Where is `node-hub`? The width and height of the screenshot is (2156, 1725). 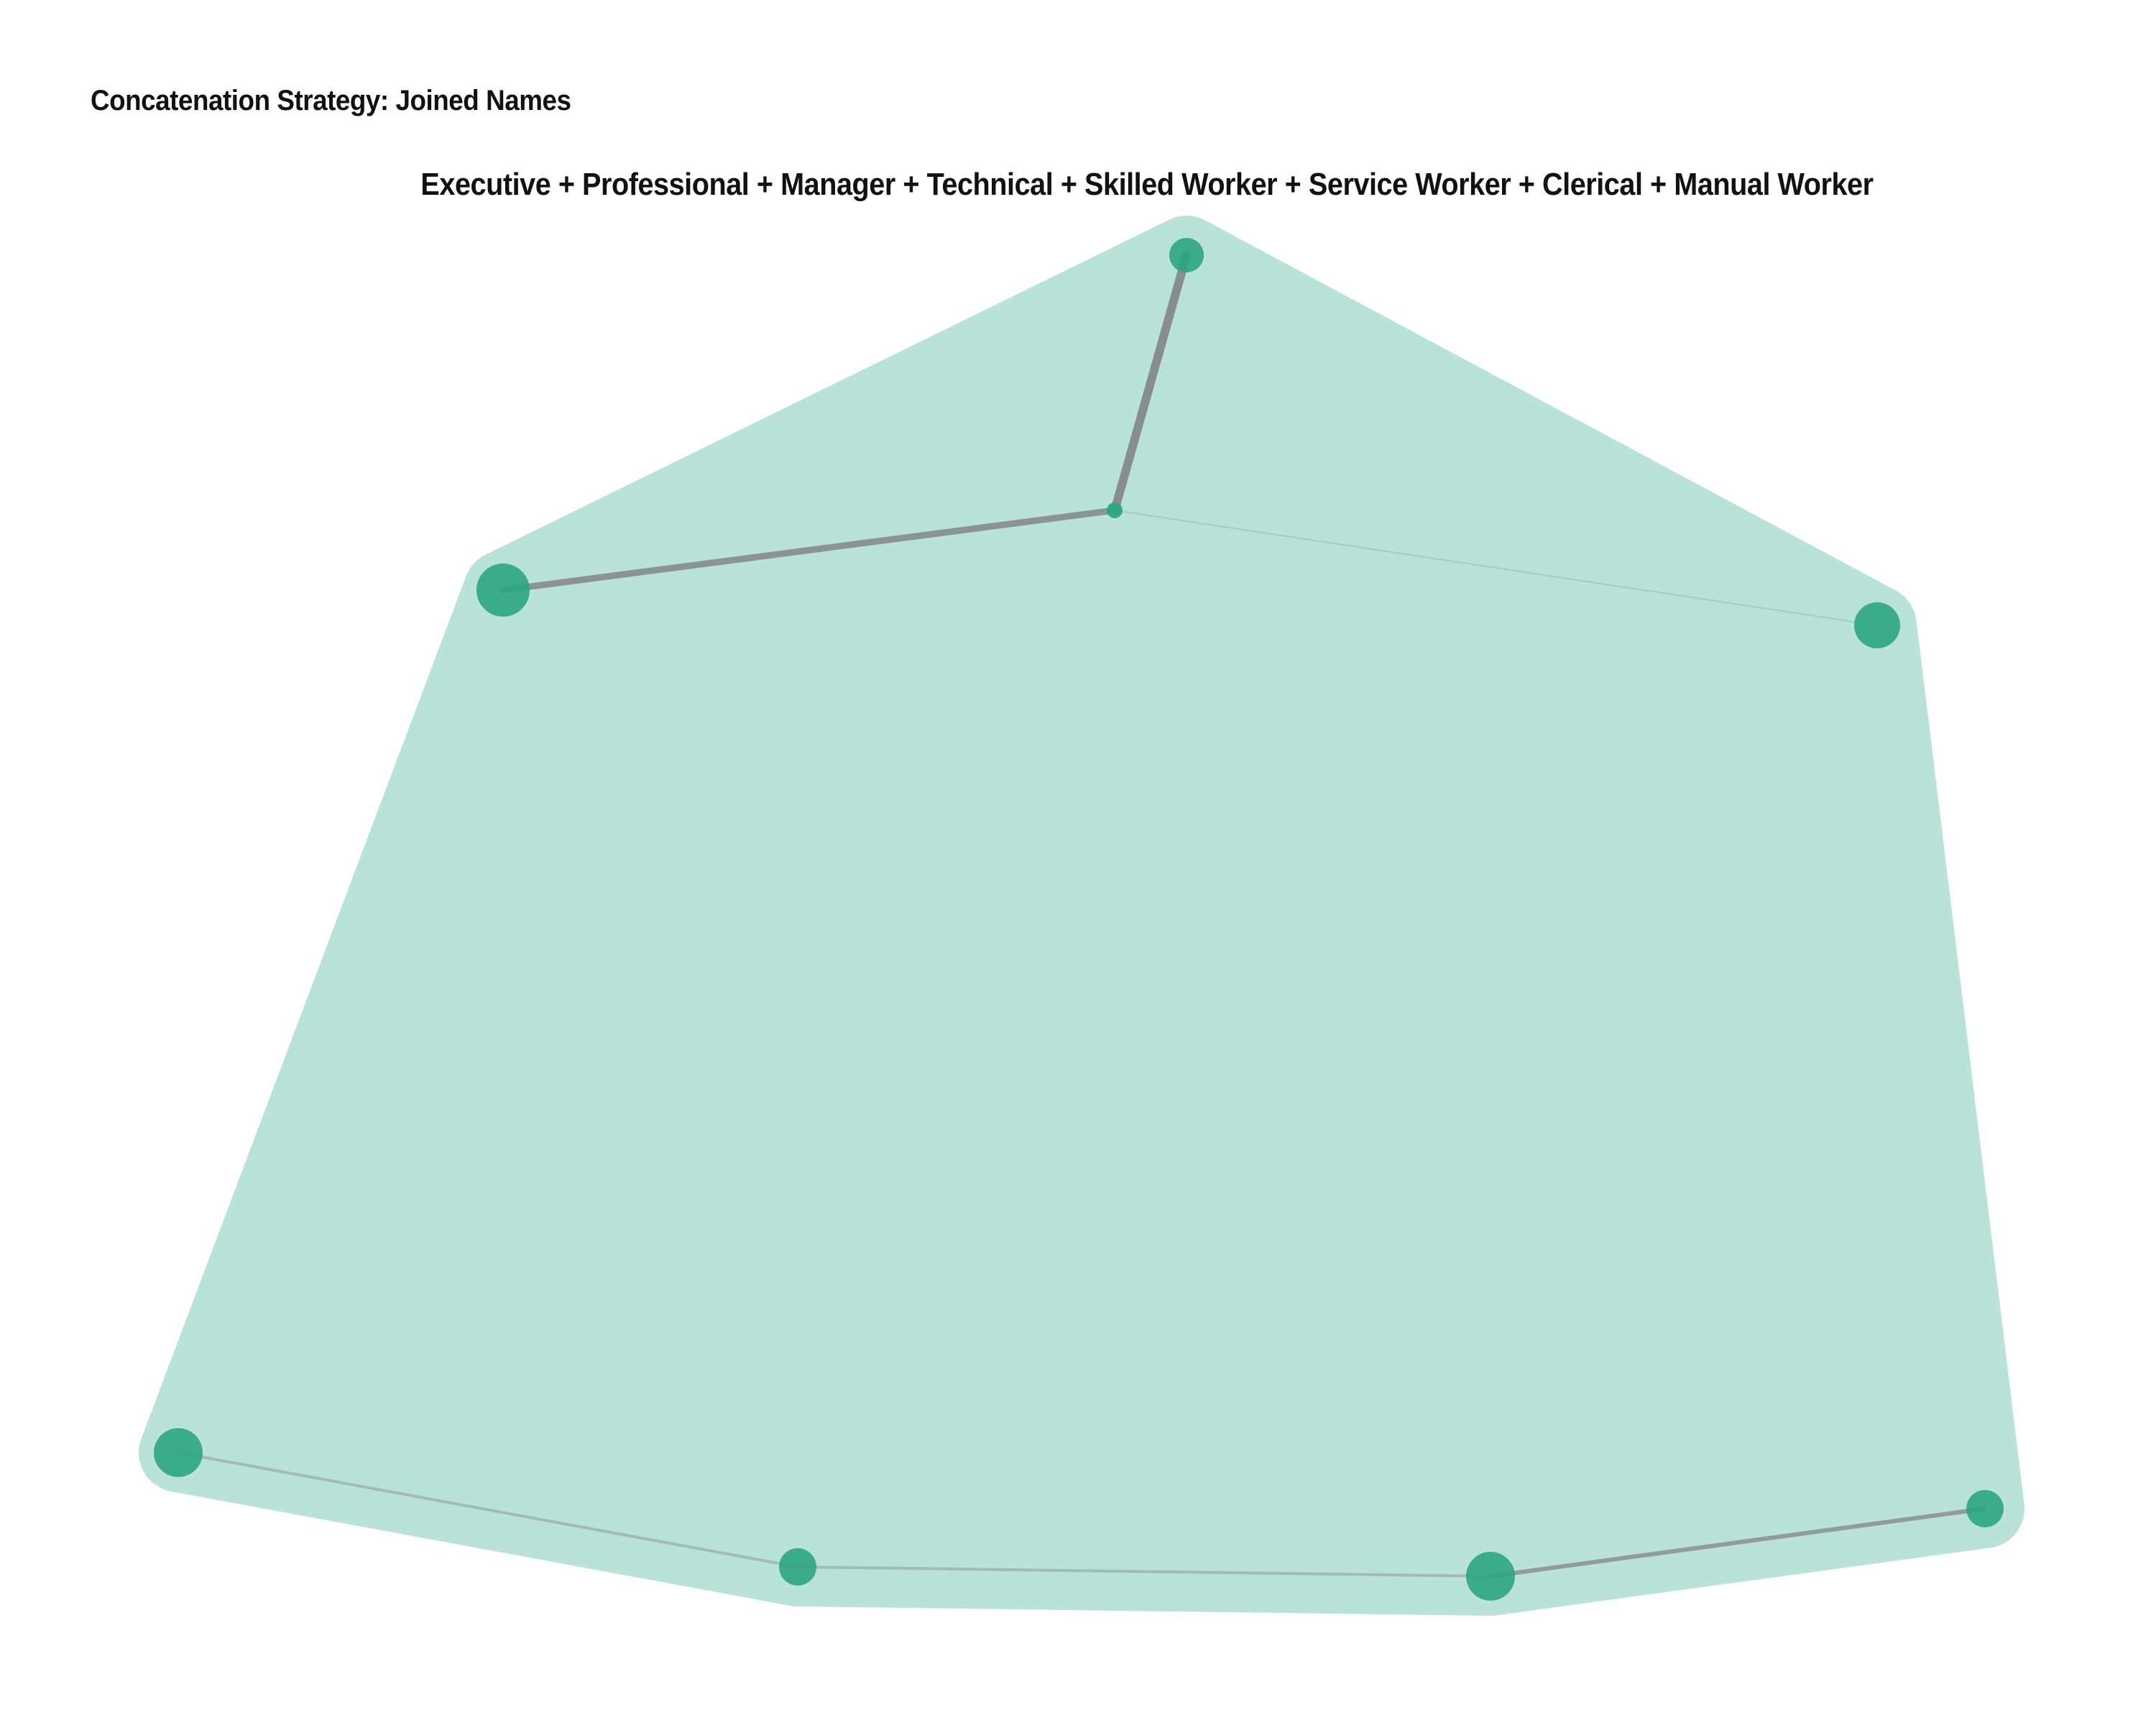 node-hub is located at coordinates (1115, 510).